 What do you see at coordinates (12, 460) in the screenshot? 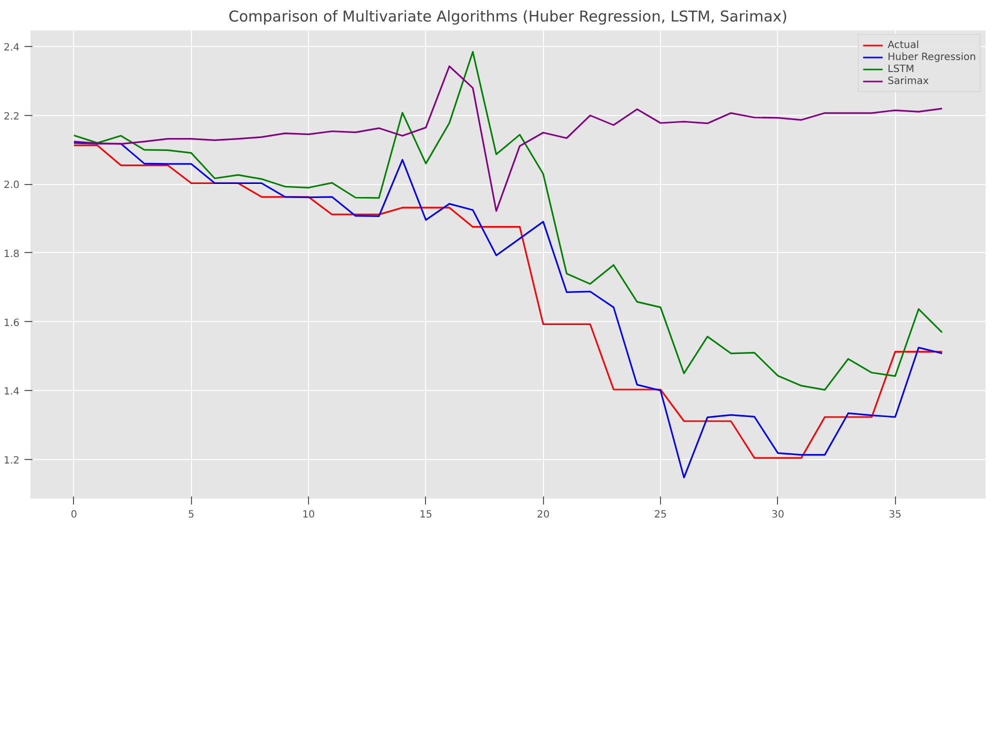
I see `y-tick-label: 1.2` at bounding box center [12, 460].